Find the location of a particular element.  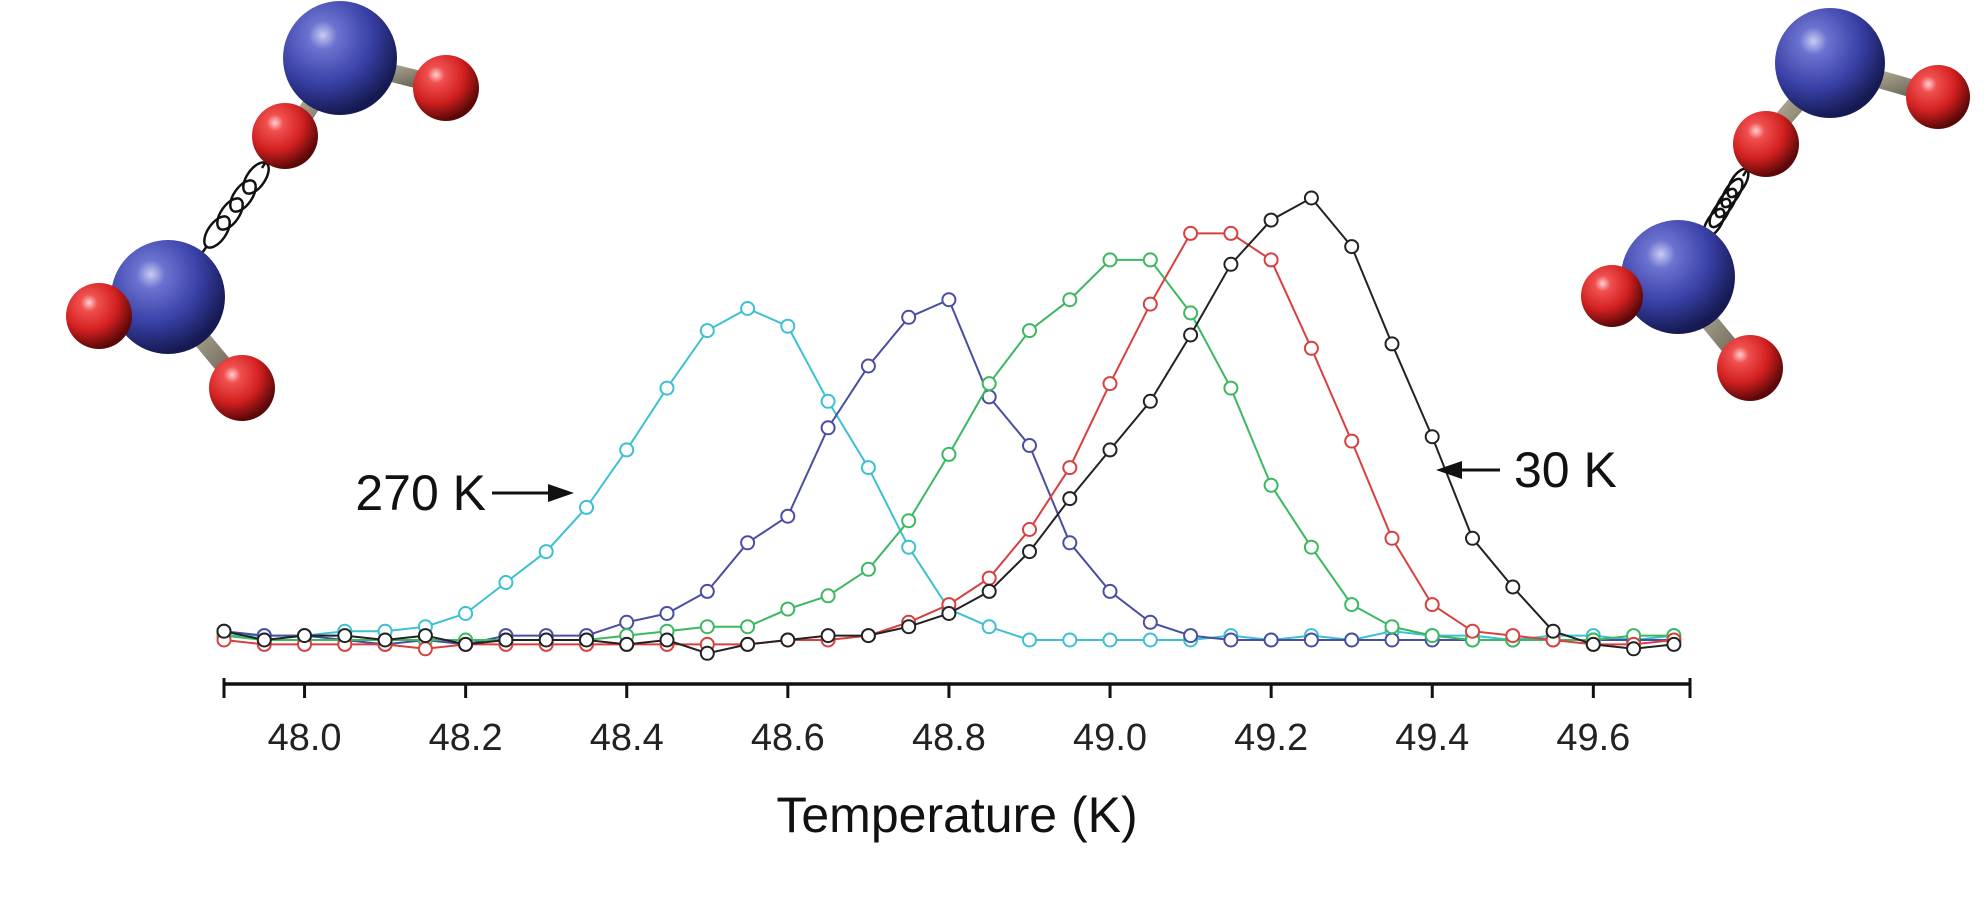

x-axis: 48.0 48.2 48.4 48.6 48.8 49.0 49.2 49.4 49.6 is located at coordinates (957, 718).